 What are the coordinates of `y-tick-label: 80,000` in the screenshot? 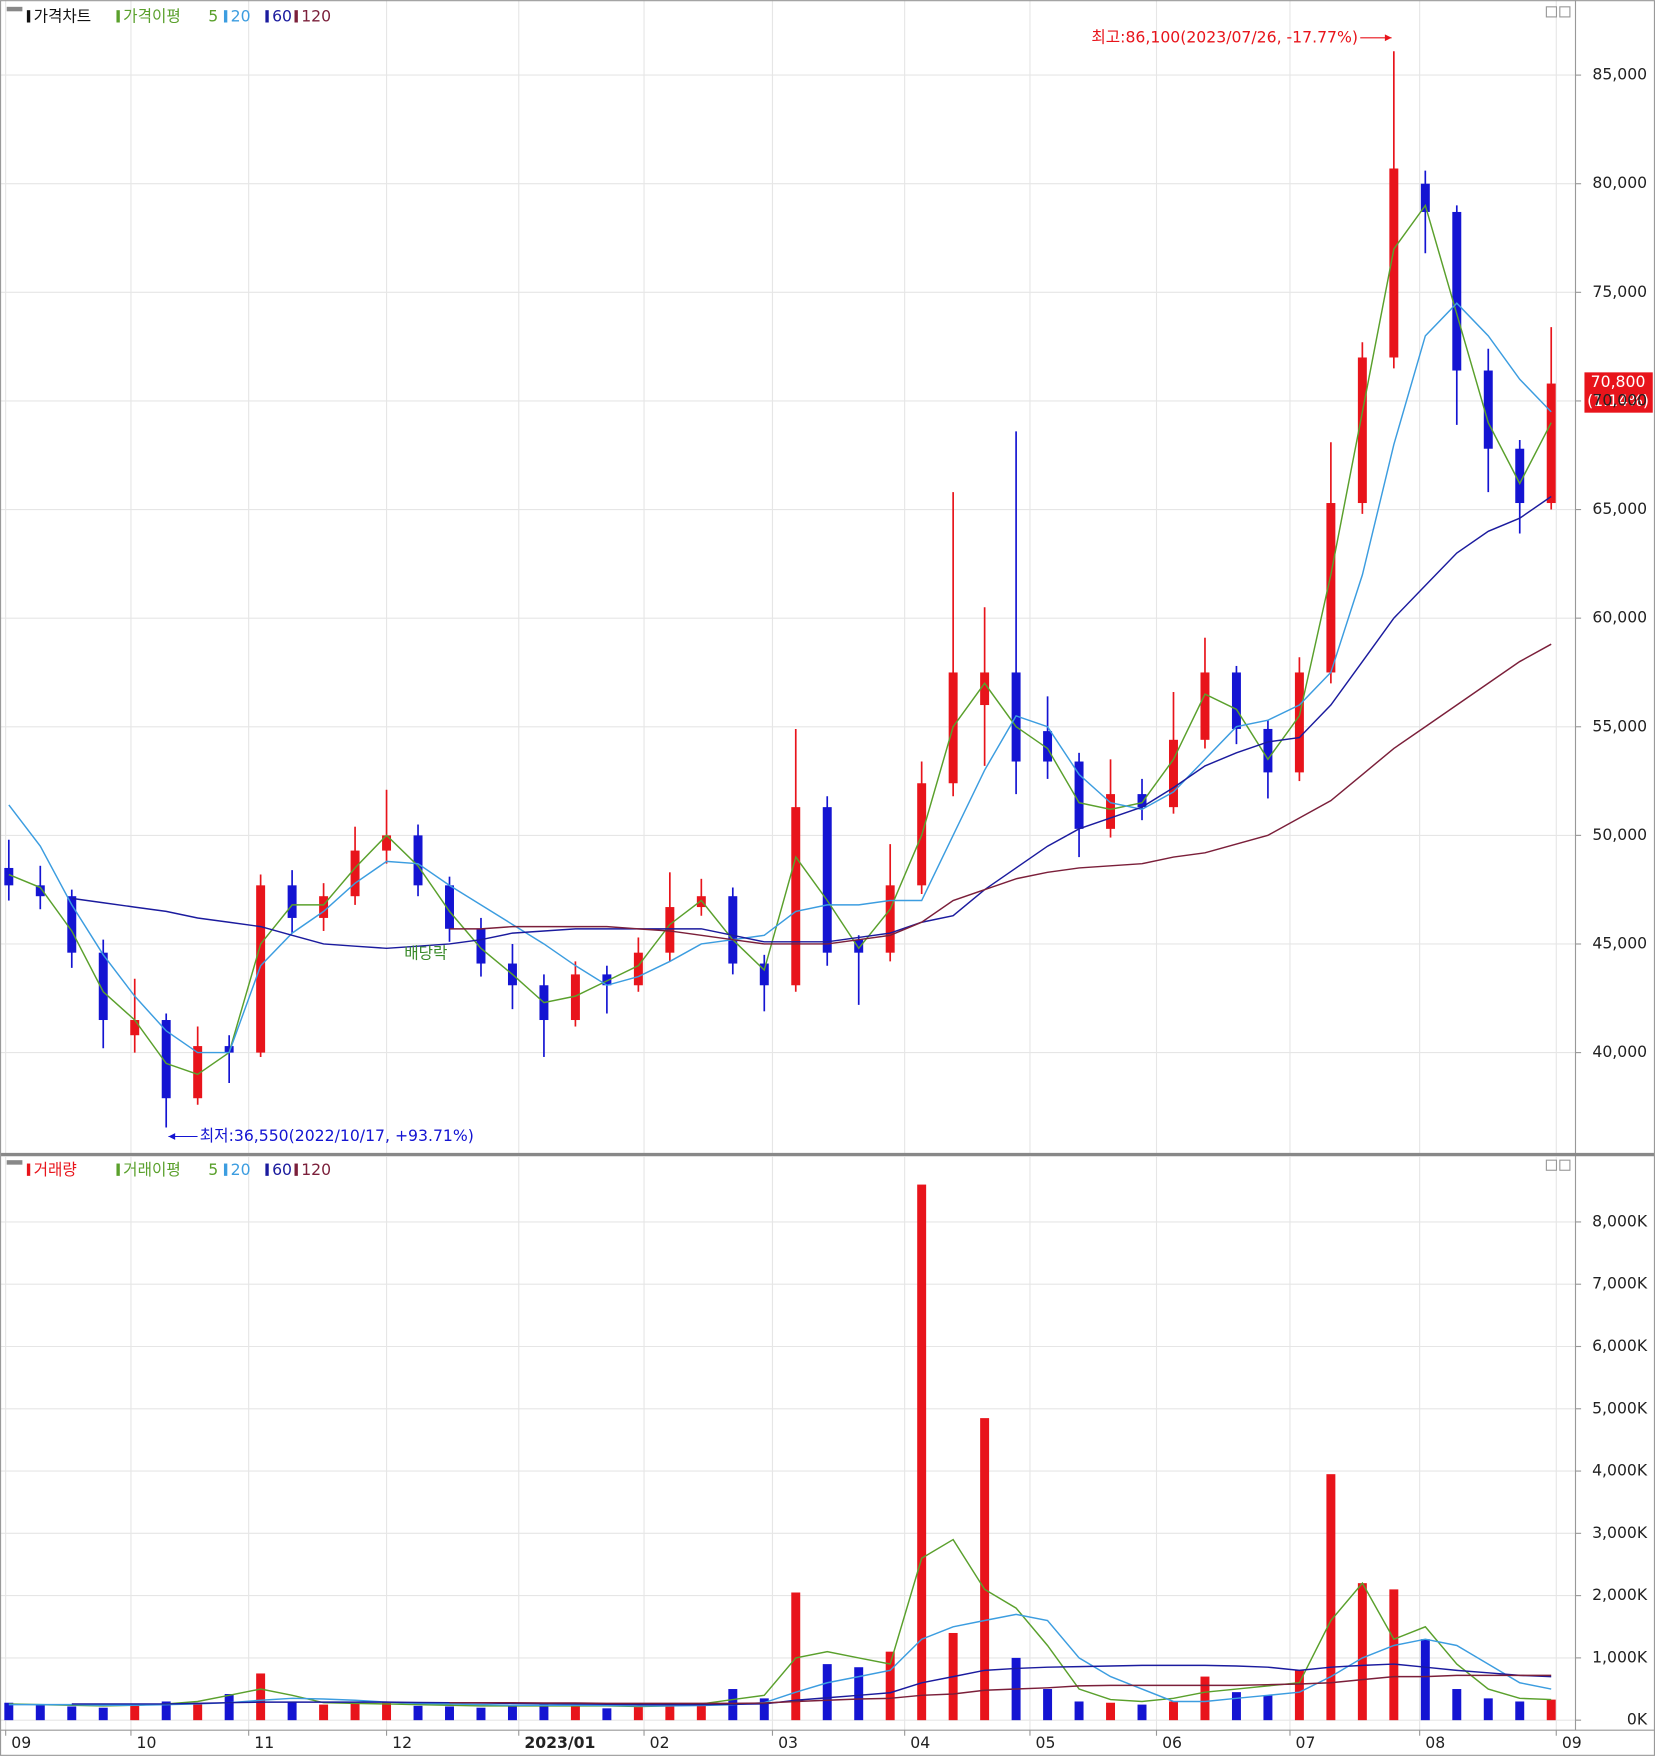 It's located at (1619, 182).